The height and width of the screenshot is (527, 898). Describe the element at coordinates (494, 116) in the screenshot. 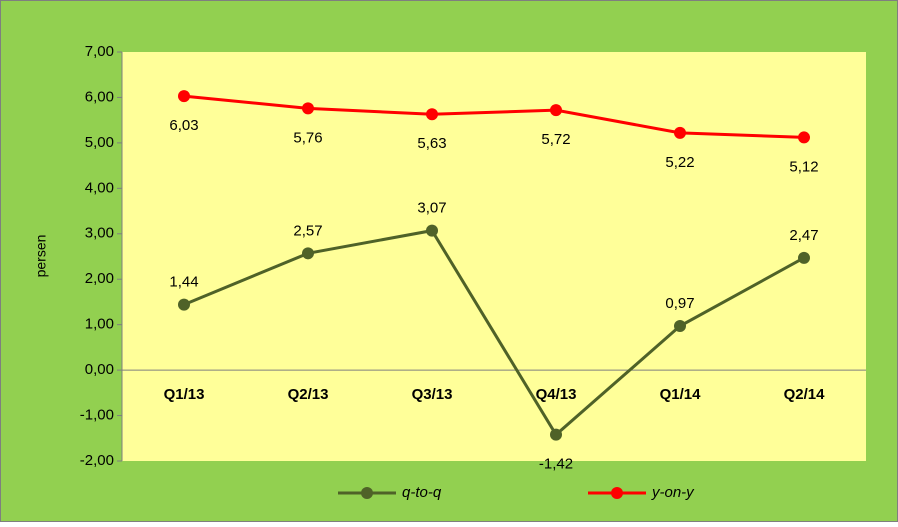

I see `series-line` at that location.